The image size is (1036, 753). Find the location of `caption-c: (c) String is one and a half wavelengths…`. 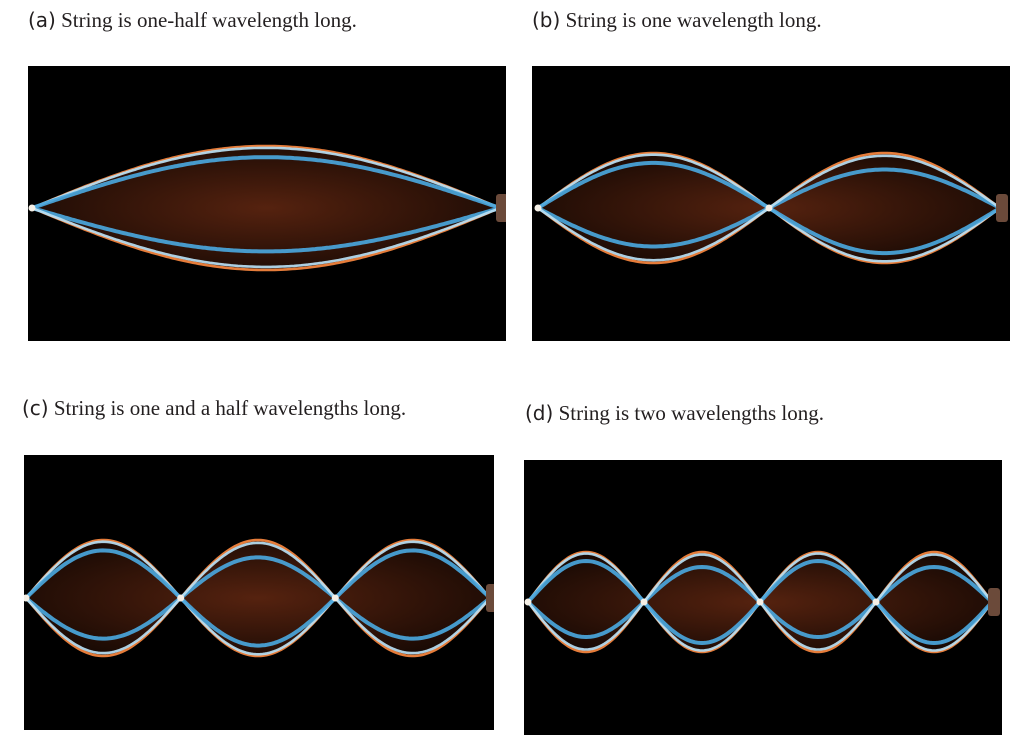

caption-c: (c) String is one and a half wavelengths… is located at coordinates (214, 408).